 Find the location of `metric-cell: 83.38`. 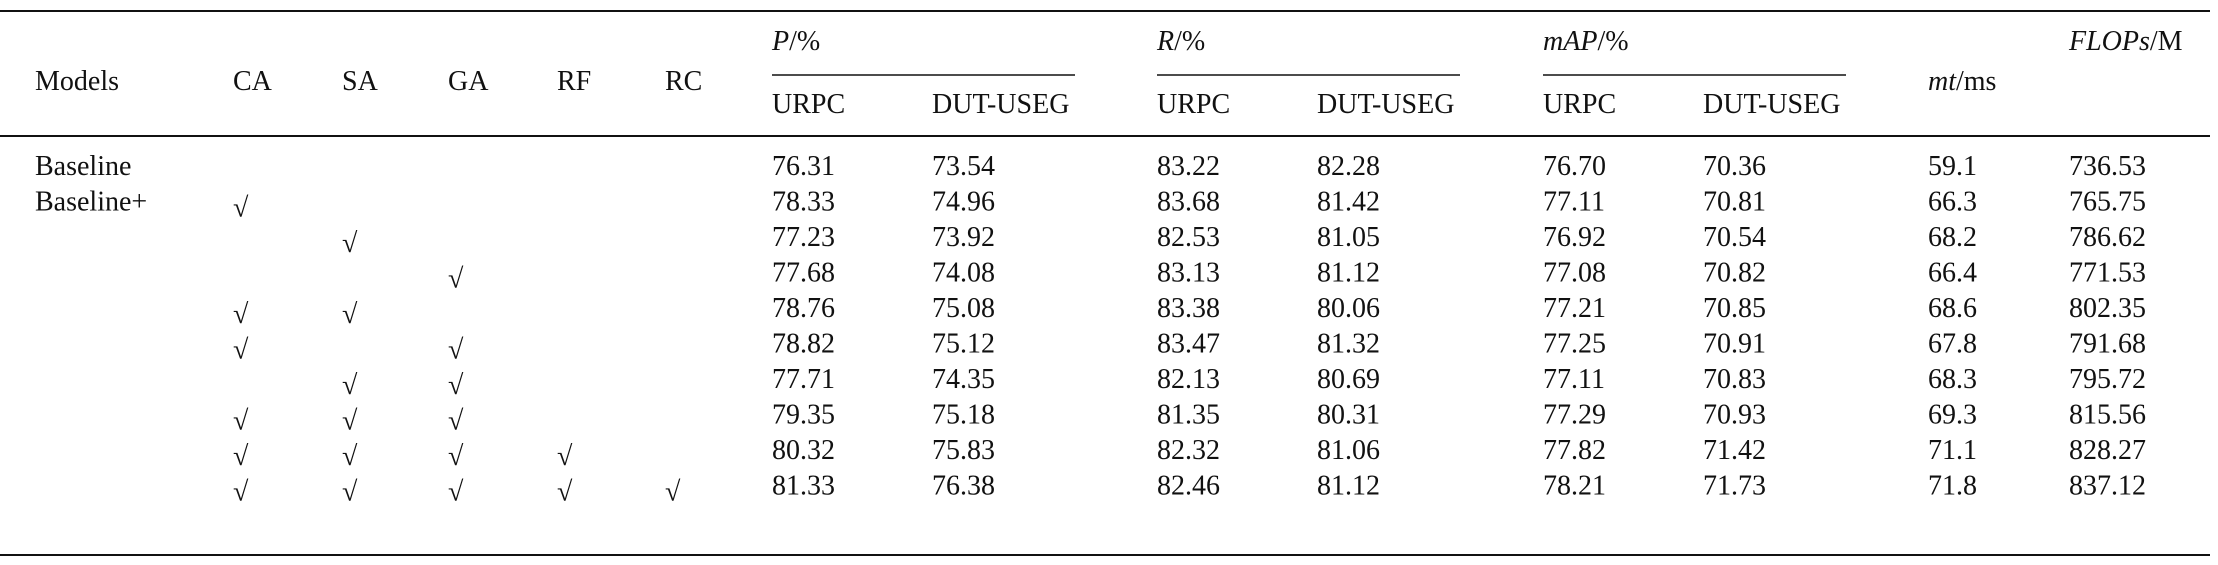

metric-cell: 83.38 is located at coordinates (1188, 308).